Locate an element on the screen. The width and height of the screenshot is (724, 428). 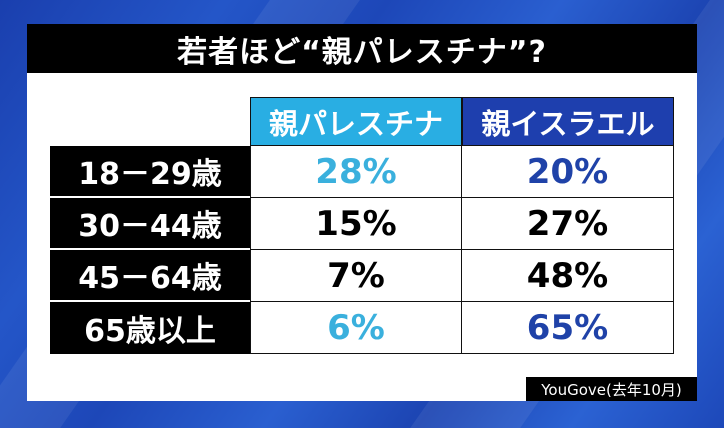
value-cell: 7% is located at coordinates (356, 276).